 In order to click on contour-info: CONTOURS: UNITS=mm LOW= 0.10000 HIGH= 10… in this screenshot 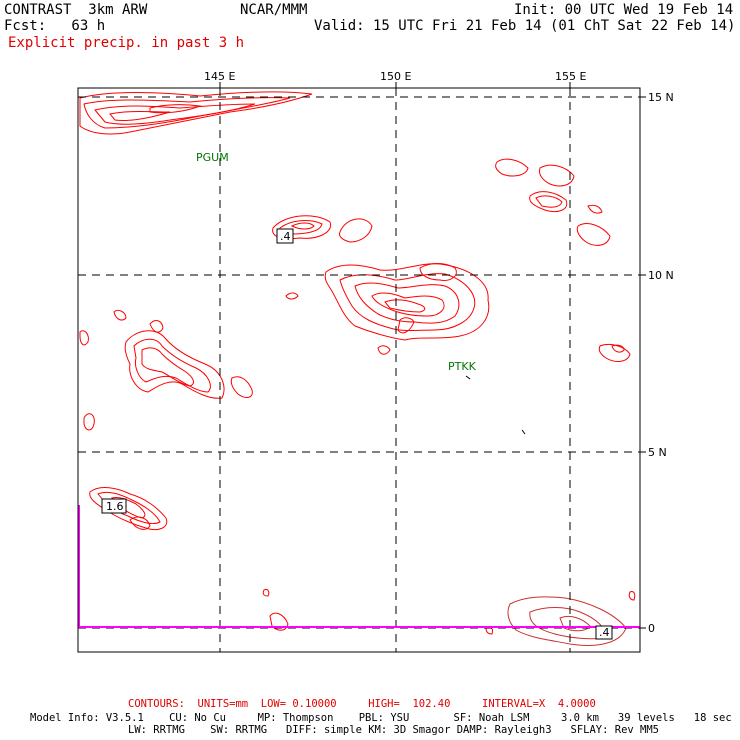, I will do `click(362, 704)`.